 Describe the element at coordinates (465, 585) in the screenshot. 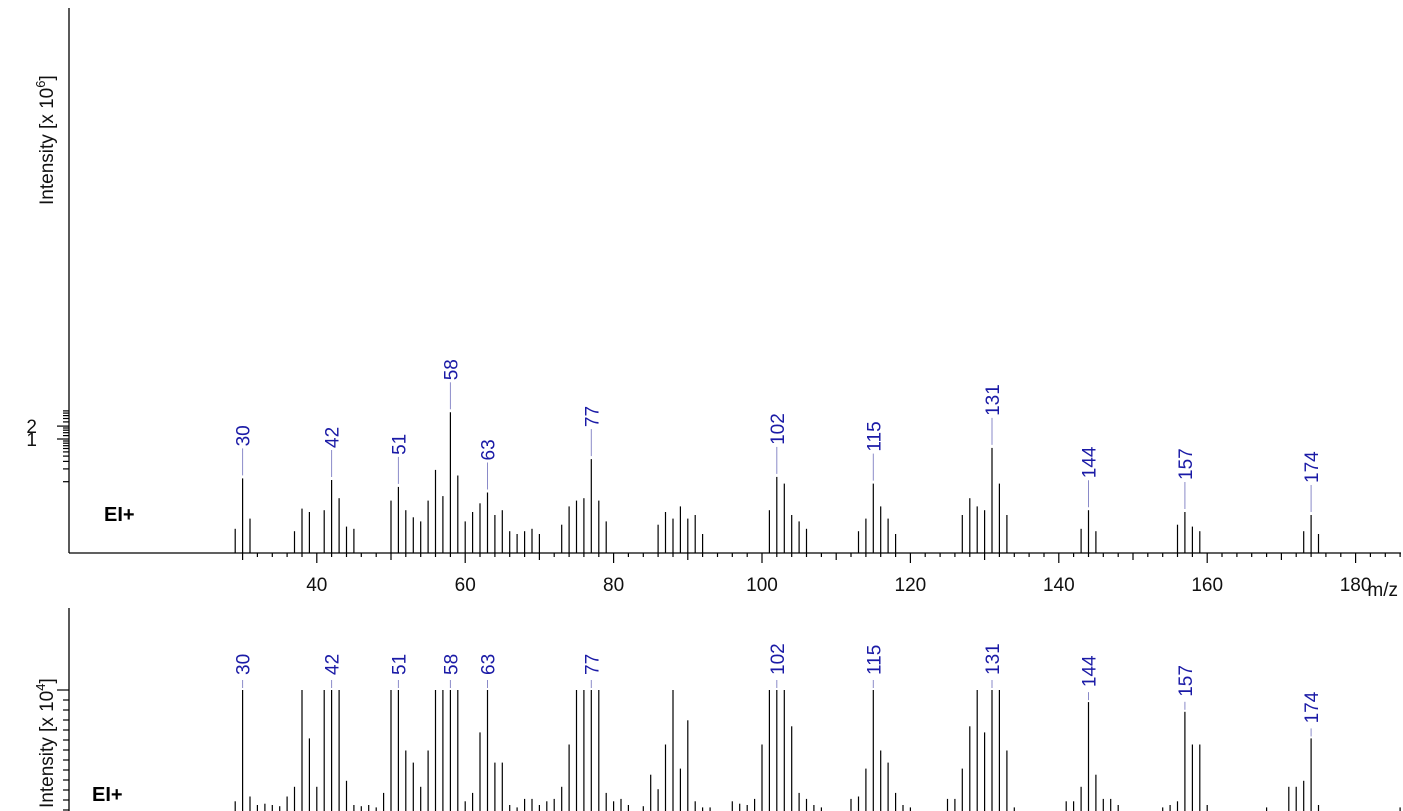

I see `x-tick-label: 60` at that location.